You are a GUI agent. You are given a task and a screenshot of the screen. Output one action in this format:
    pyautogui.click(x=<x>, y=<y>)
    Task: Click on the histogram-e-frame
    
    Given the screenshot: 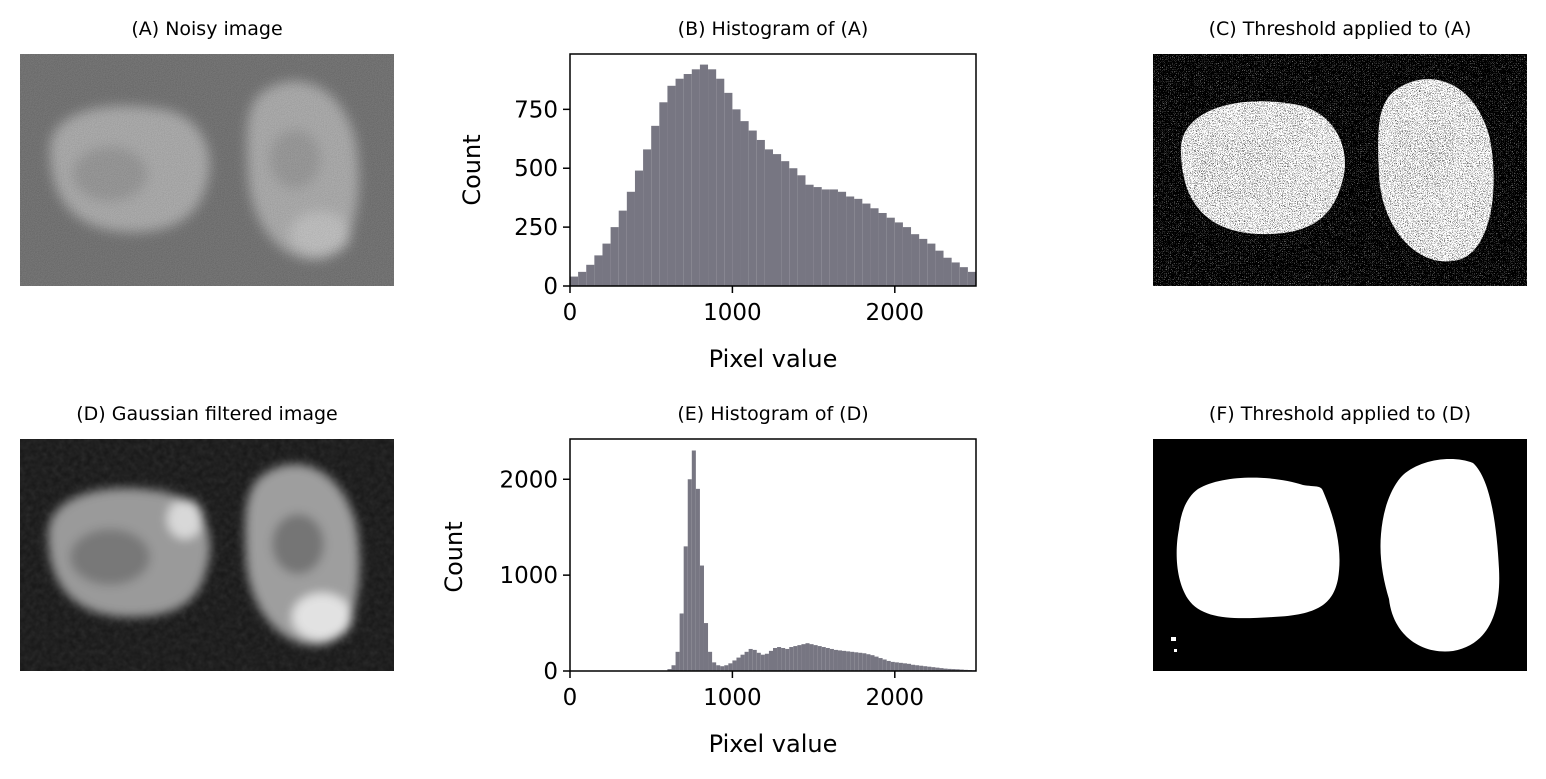 What is the action you would take?
    pyautogui.click(x=773, y=555)
    